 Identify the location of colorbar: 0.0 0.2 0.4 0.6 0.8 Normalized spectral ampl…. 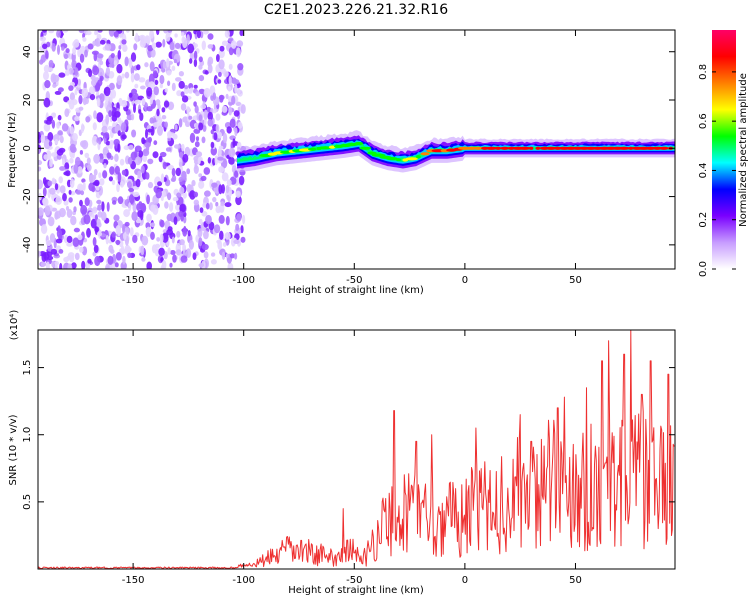
(723, 153).